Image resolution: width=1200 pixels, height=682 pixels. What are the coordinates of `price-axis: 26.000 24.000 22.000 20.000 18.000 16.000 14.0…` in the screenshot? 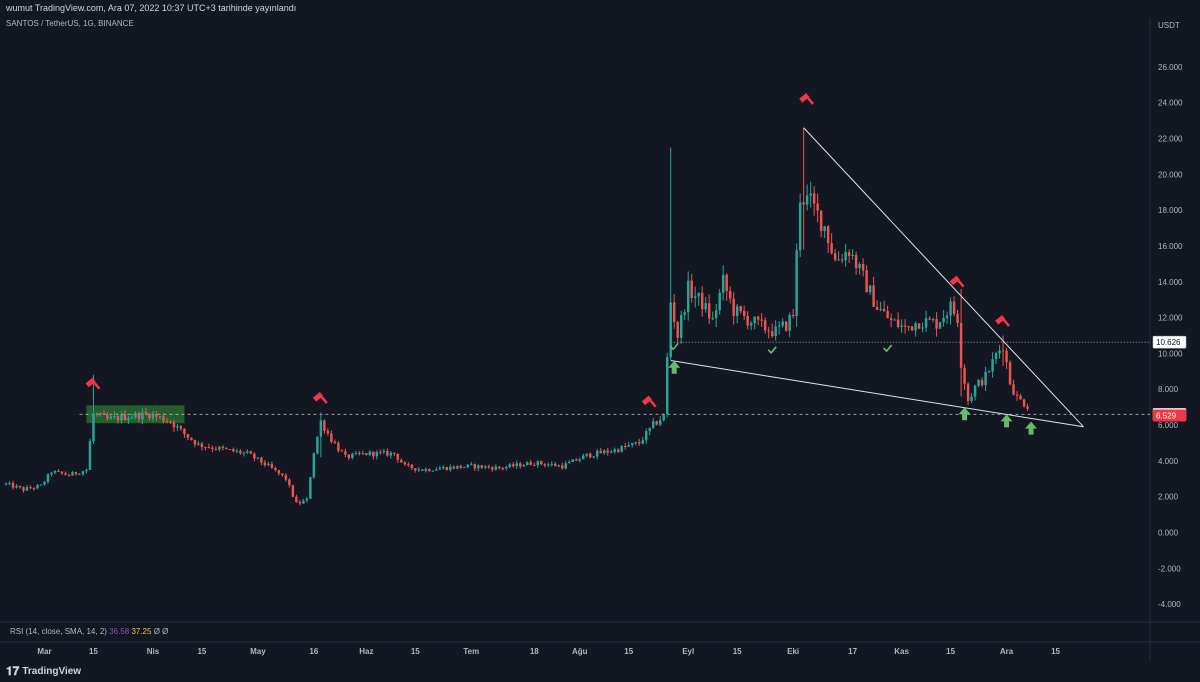 It's located at (1170, 336).